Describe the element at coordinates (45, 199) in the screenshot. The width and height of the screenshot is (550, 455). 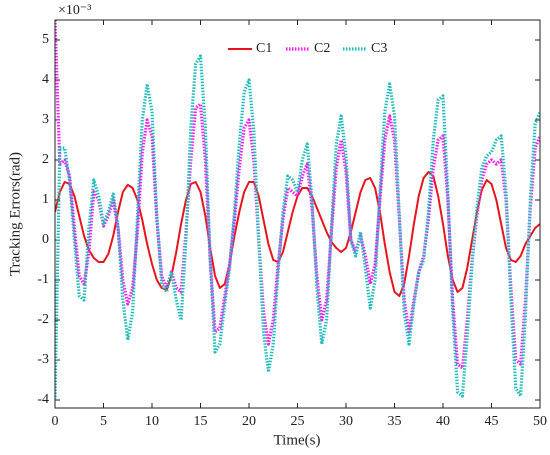
I see `y-tick-label: 1` at that location.